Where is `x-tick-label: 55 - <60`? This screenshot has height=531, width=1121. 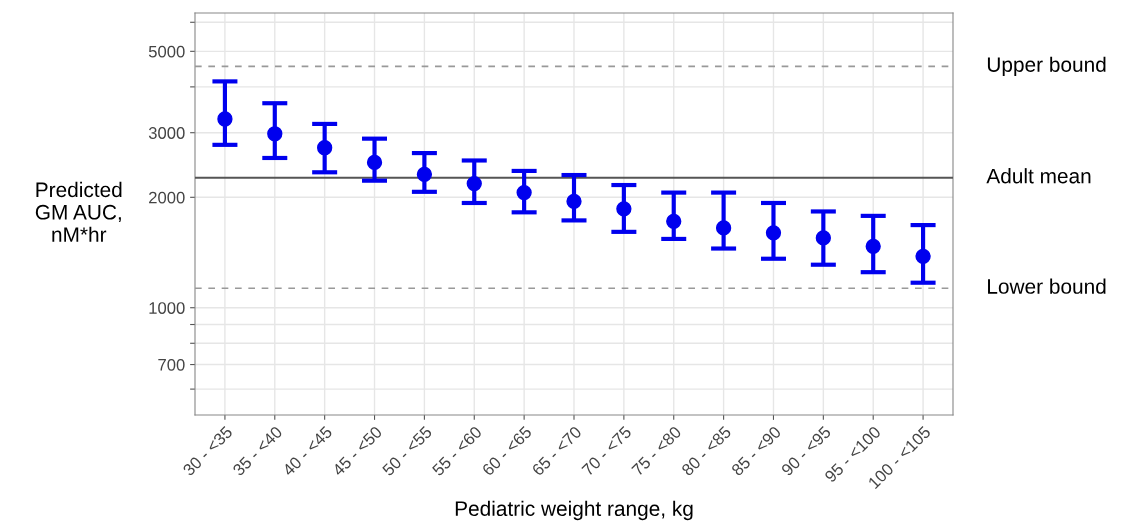 x-tick-label: 55 - <60 is located at coordinates (457, 451).